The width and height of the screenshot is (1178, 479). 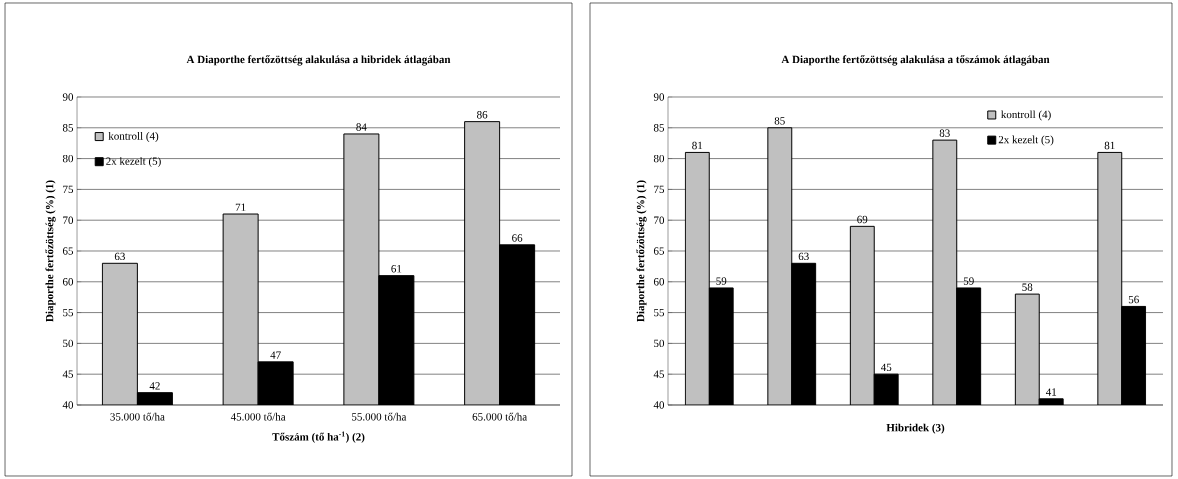 What do you see at coordinates (318, 60) in the screenshot?
I see `chart-title: A Diaporthe fertőzöttség alakulása a hibridek átlagában` at bounding box center [318, 60].